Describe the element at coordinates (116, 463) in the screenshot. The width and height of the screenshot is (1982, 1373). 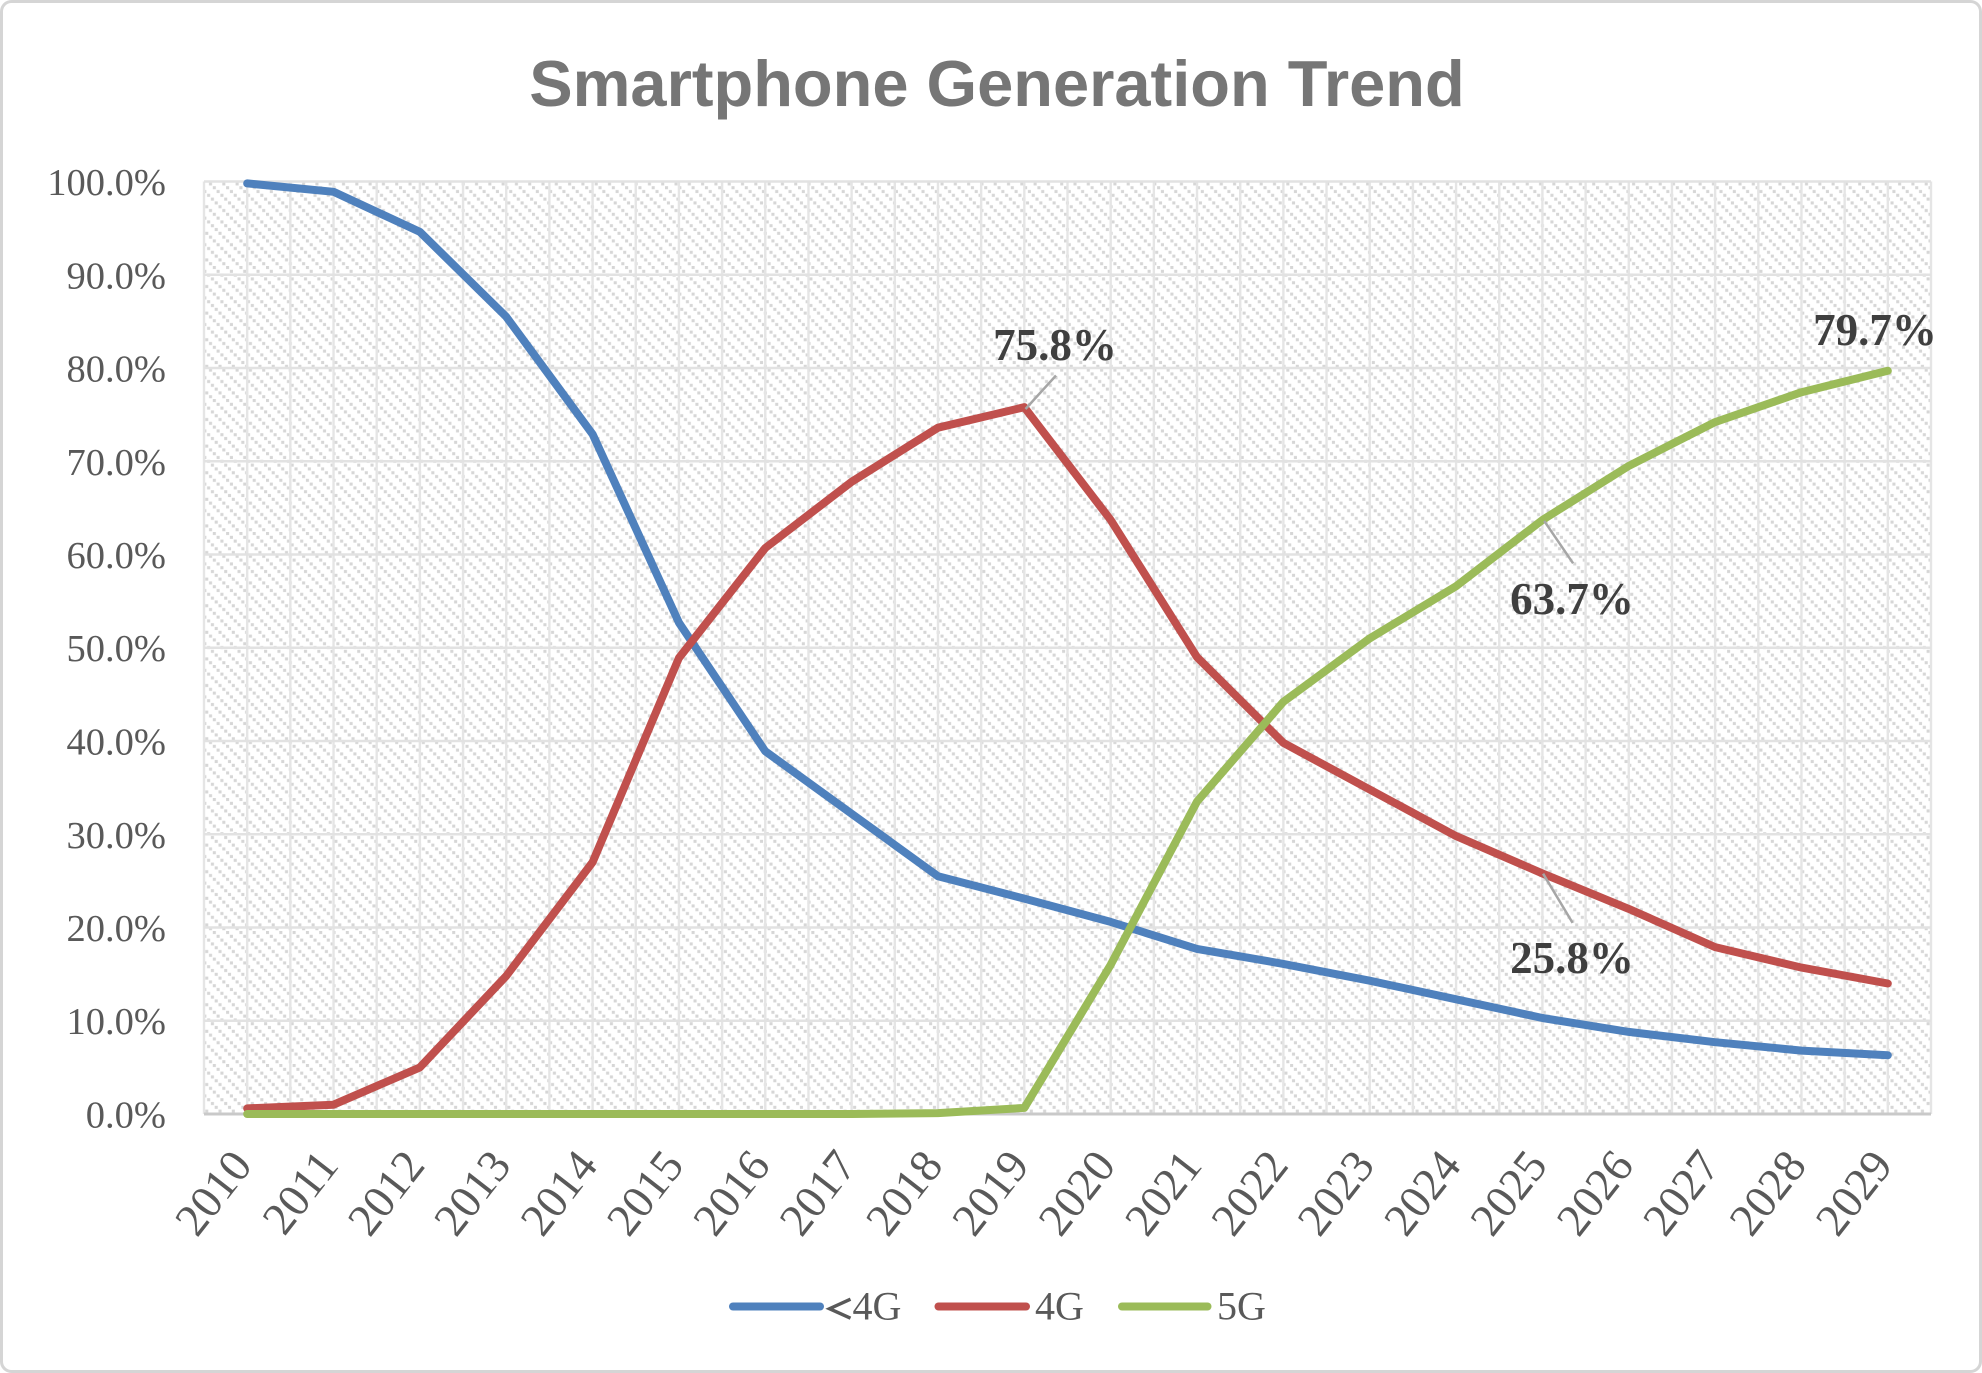
I see `svg-text: 70.0%` at that location.